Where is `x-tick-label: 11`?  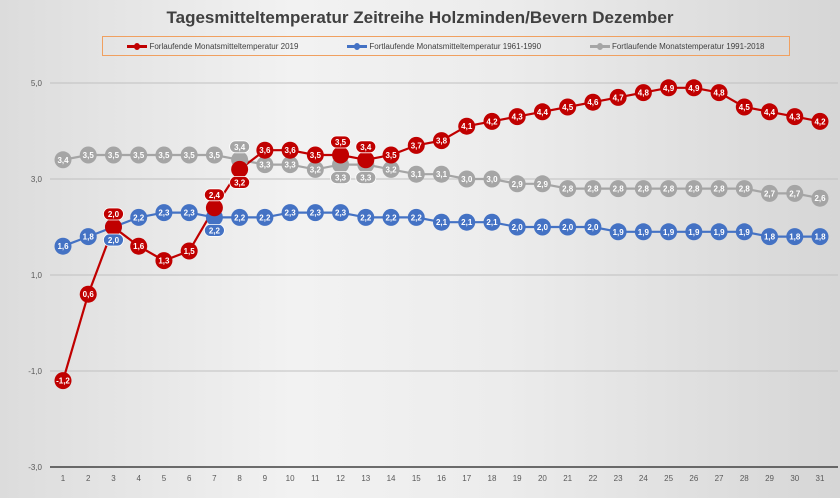
x-tick-label: 11 is located at coordinates (315, 478).